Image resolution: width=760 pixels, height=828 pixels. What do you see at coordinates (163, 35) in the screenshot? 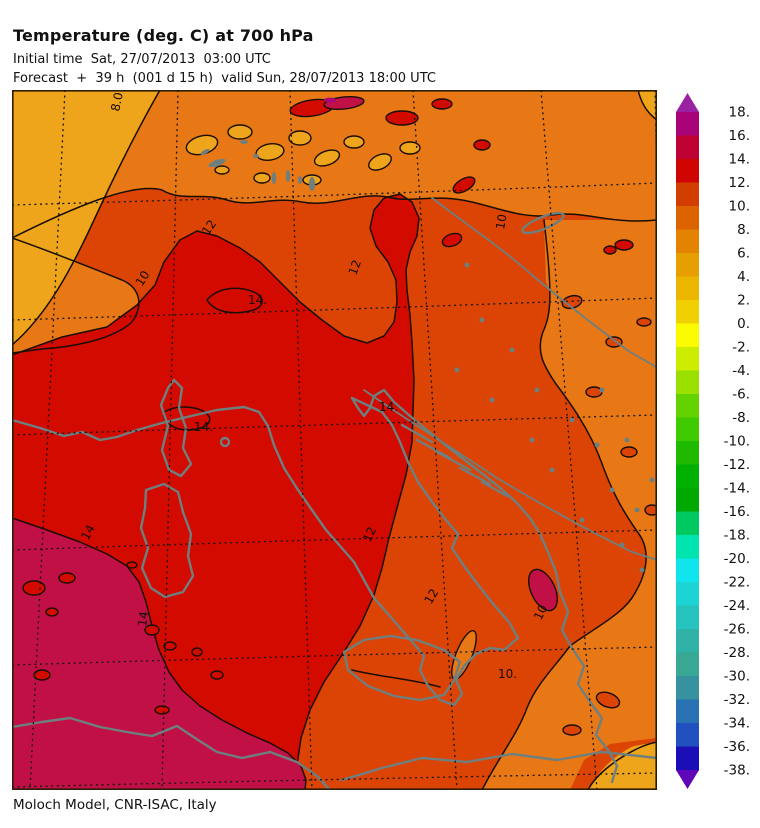
I see `page-title: Temperature (deg. C) at 700 hPa` at bounding box center [163, 35].